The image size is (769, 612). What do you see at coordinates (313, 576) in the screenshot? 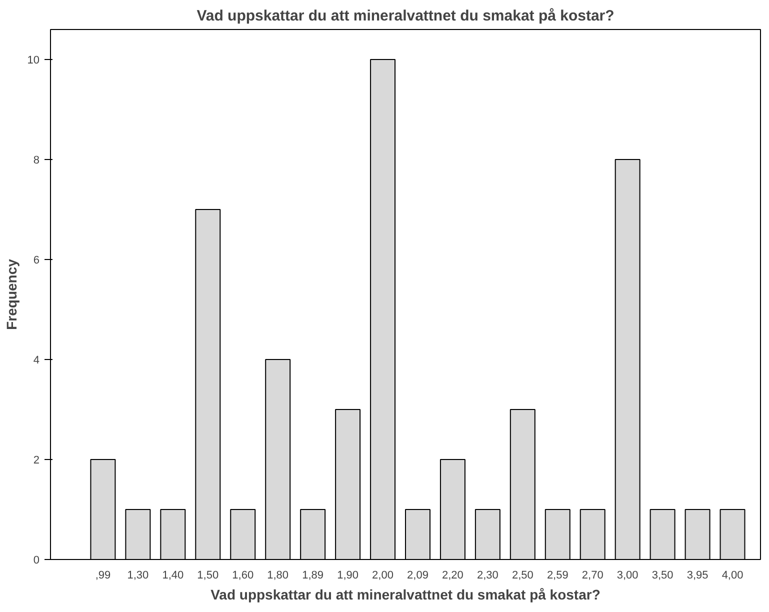
I see `x-tick-label: 1,89` at bounding box center [313, 576].